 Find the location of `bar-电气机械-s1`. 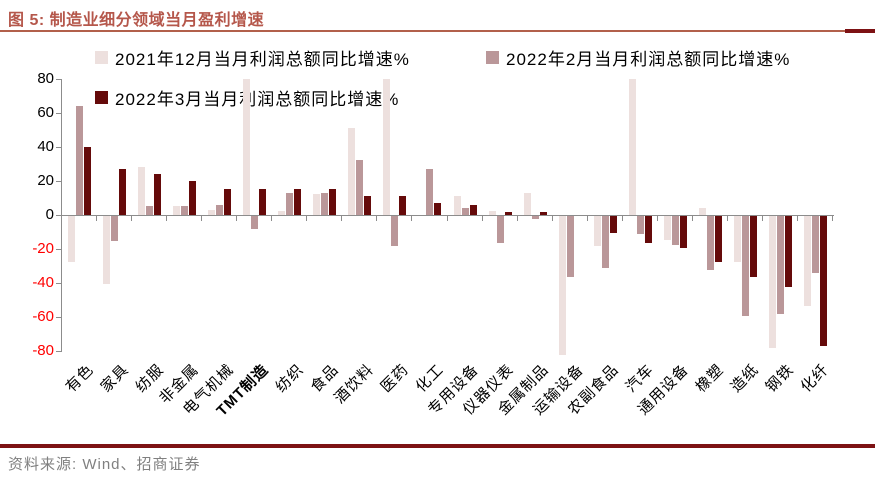

bar-电气机械-s1 is located at coordinates (220, 209).